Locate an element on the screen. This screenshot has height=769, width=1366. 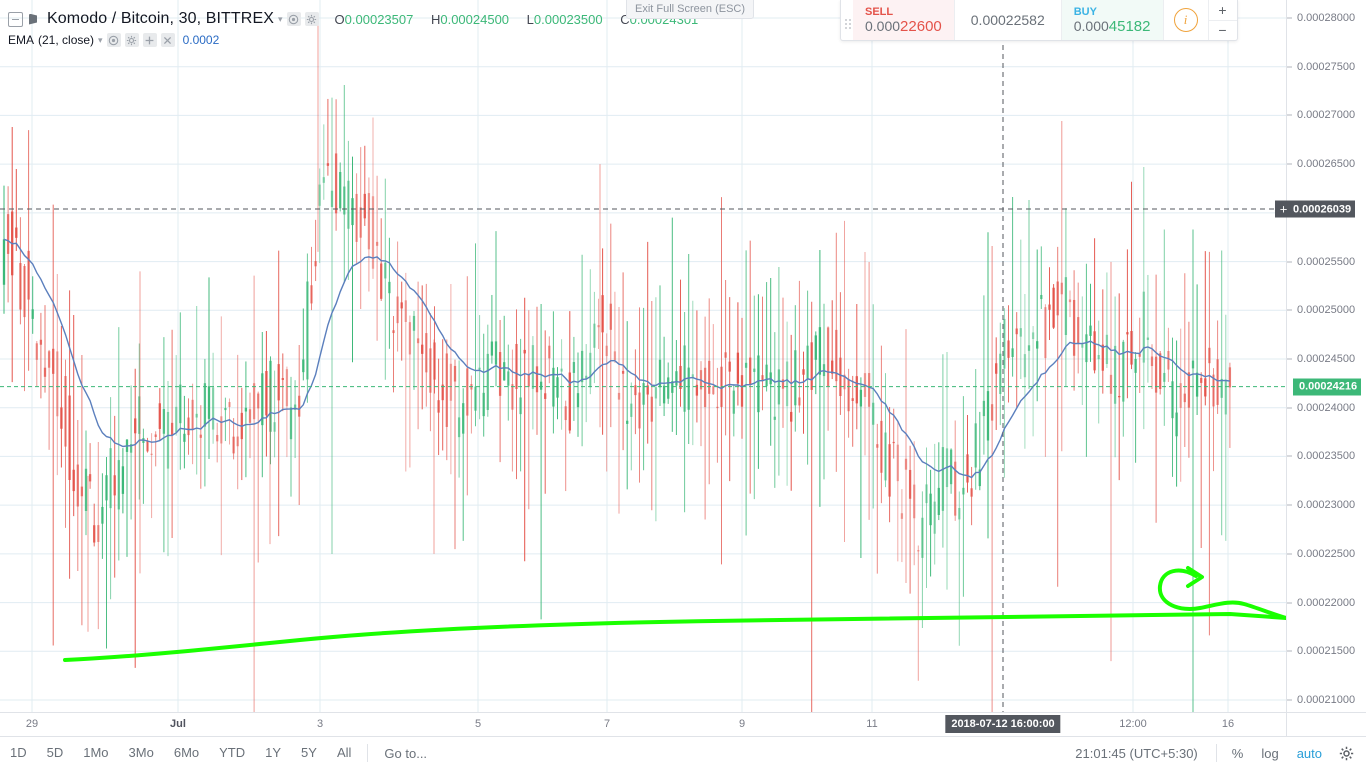
indicator-value: 0.0002 is located at coordinates (201, 40).